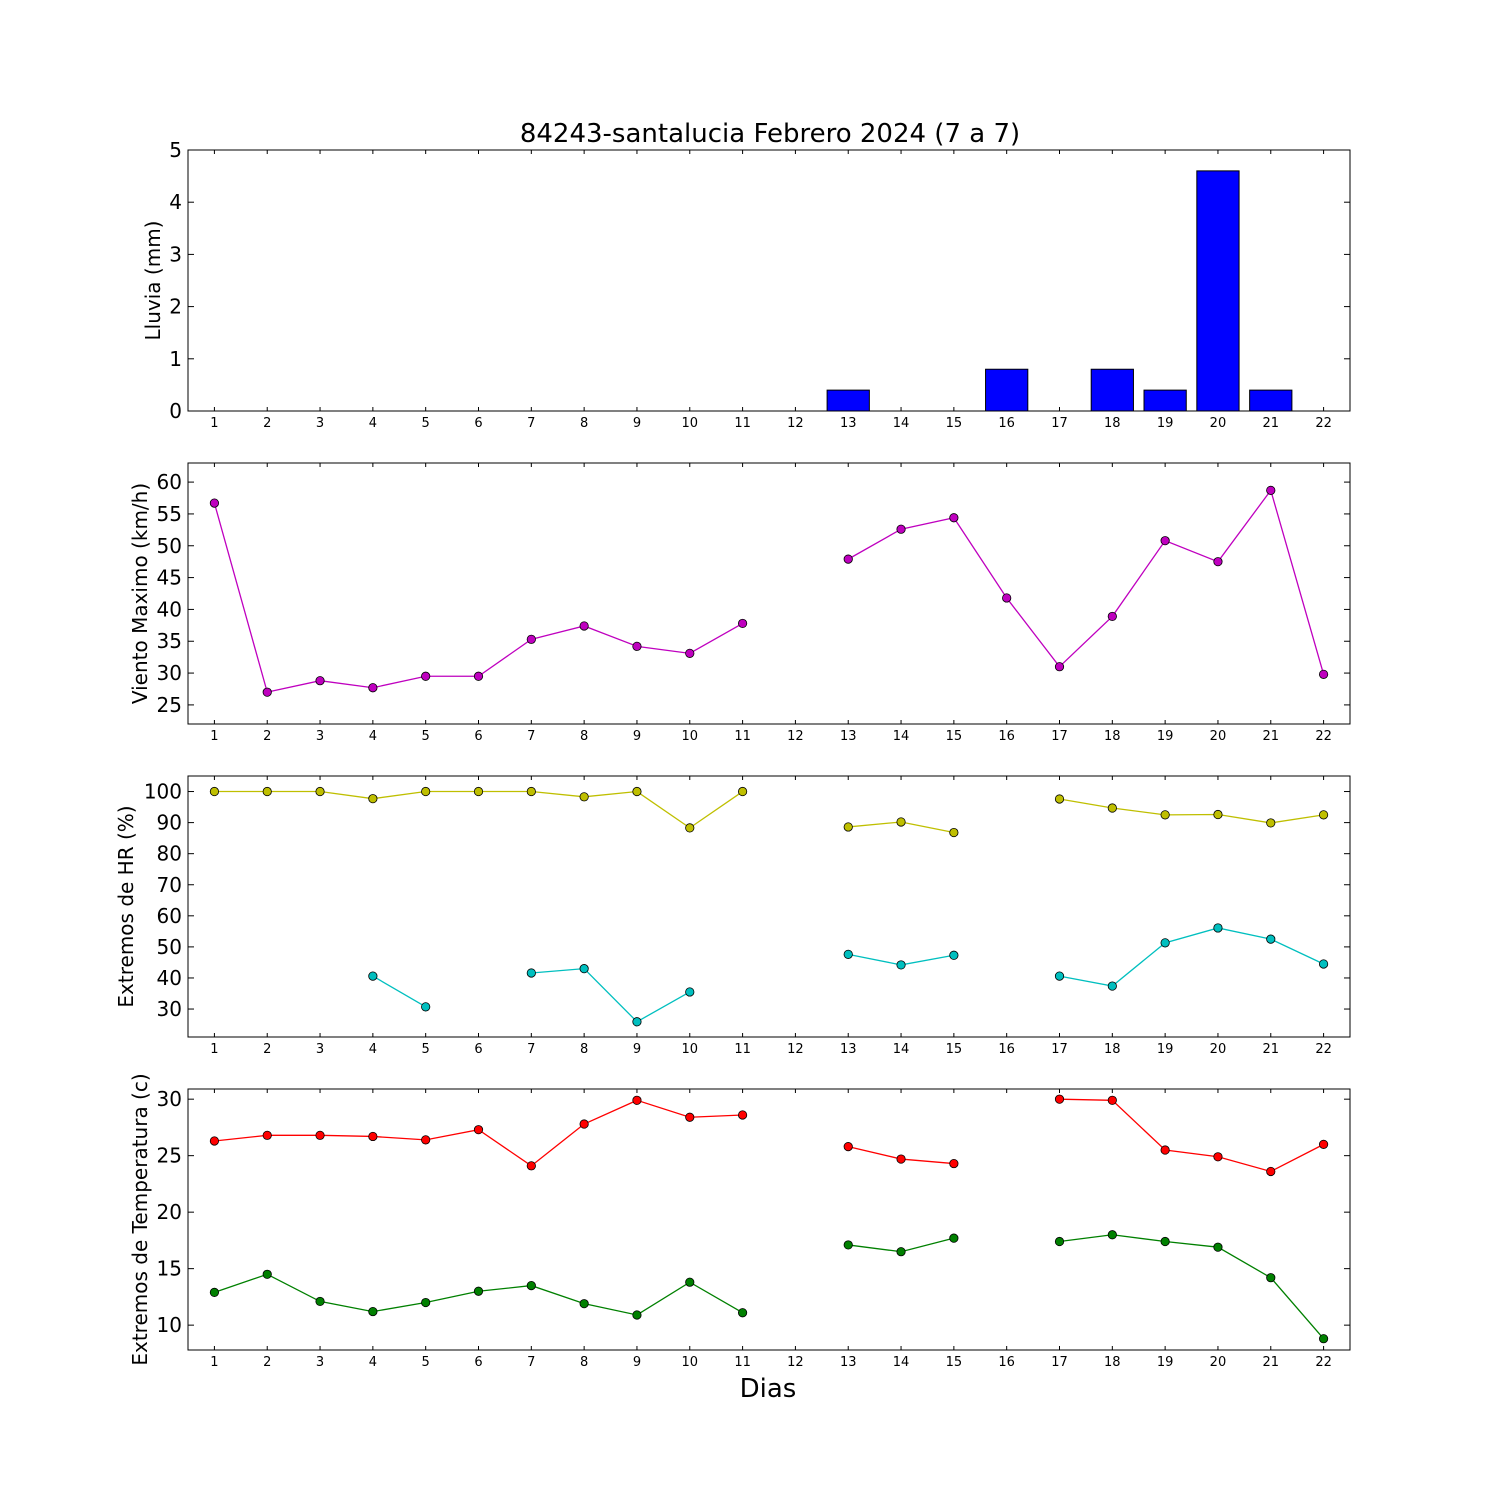 This screenshot has height=1500, width=1500. Describe the element at coordinates (1059, 423) in the screenshot. I see `rain-xtick-label: 17` at that location.